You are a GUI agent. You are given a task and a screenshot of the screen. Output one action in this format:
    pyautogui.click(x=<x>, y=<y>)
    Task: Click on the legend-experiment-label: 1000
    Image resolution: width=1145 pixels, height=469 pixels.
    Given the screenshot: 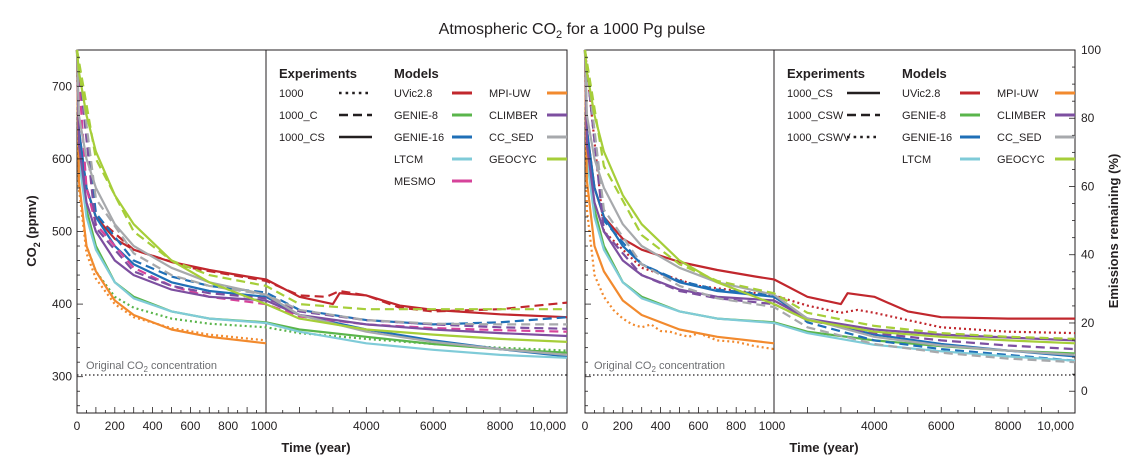 What is the action you would take?
    pyautogui.click(x=291, y=94)
    